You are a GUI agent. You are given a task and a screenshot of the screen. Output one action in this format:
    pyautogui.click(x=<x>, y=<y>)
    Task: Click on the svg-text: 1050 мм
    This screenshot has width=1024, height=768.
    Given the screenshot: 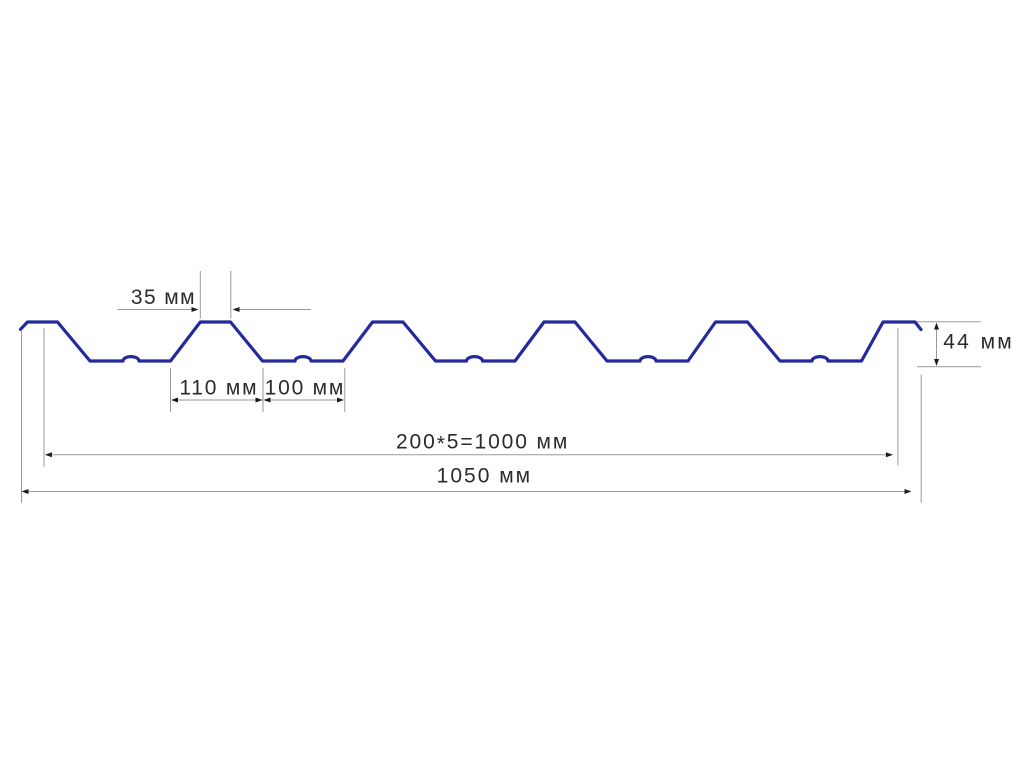 What is the action you would take?
    pyautogui.click(x=484, y=476)
    